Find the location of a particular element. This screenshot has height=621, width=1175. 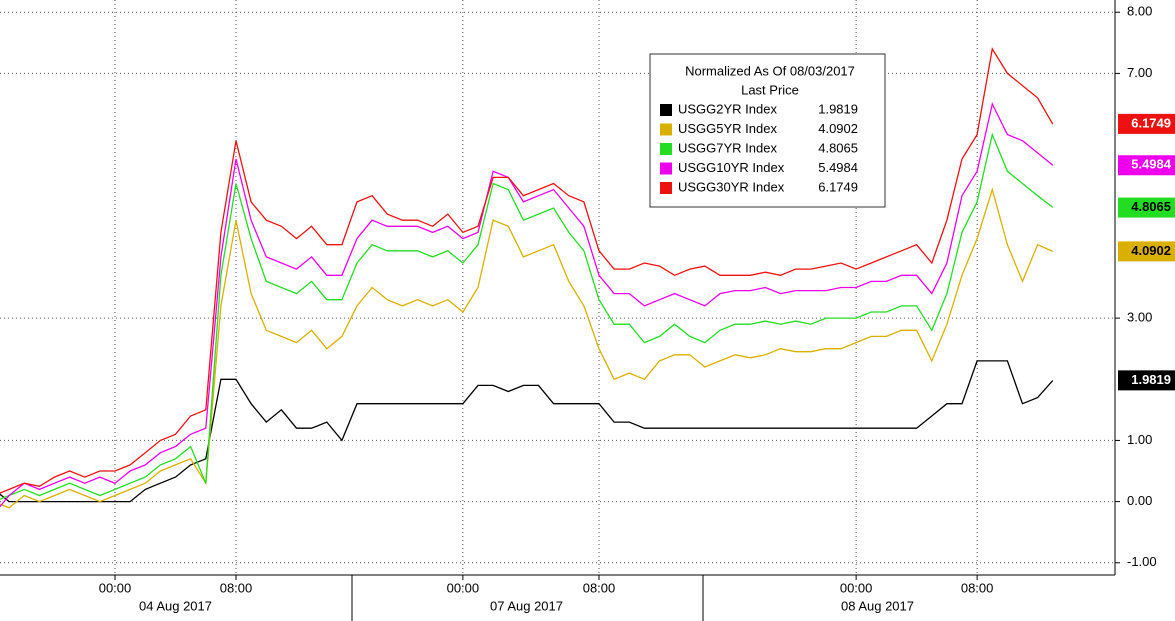

y-tick-label: 8.00 is located at coordinates (1139, 11).